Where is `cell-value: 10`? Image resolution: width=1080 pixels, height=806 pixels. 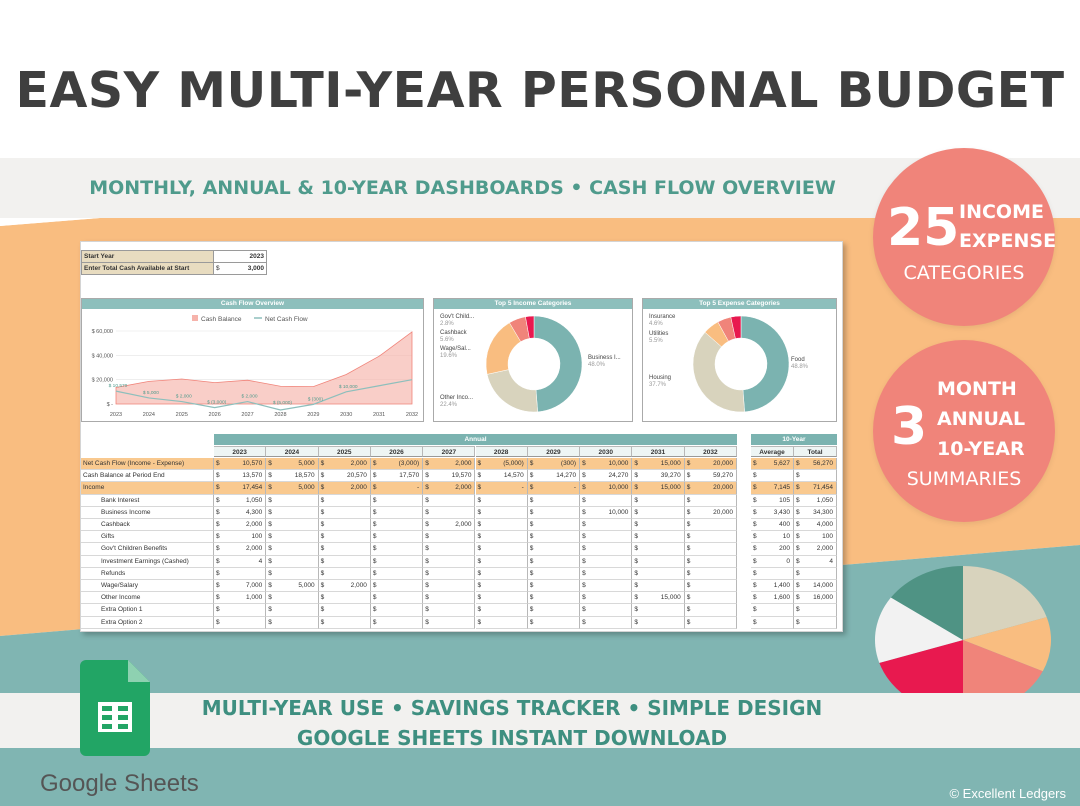
cell-value: 10 is located at coordinates (786, 537).